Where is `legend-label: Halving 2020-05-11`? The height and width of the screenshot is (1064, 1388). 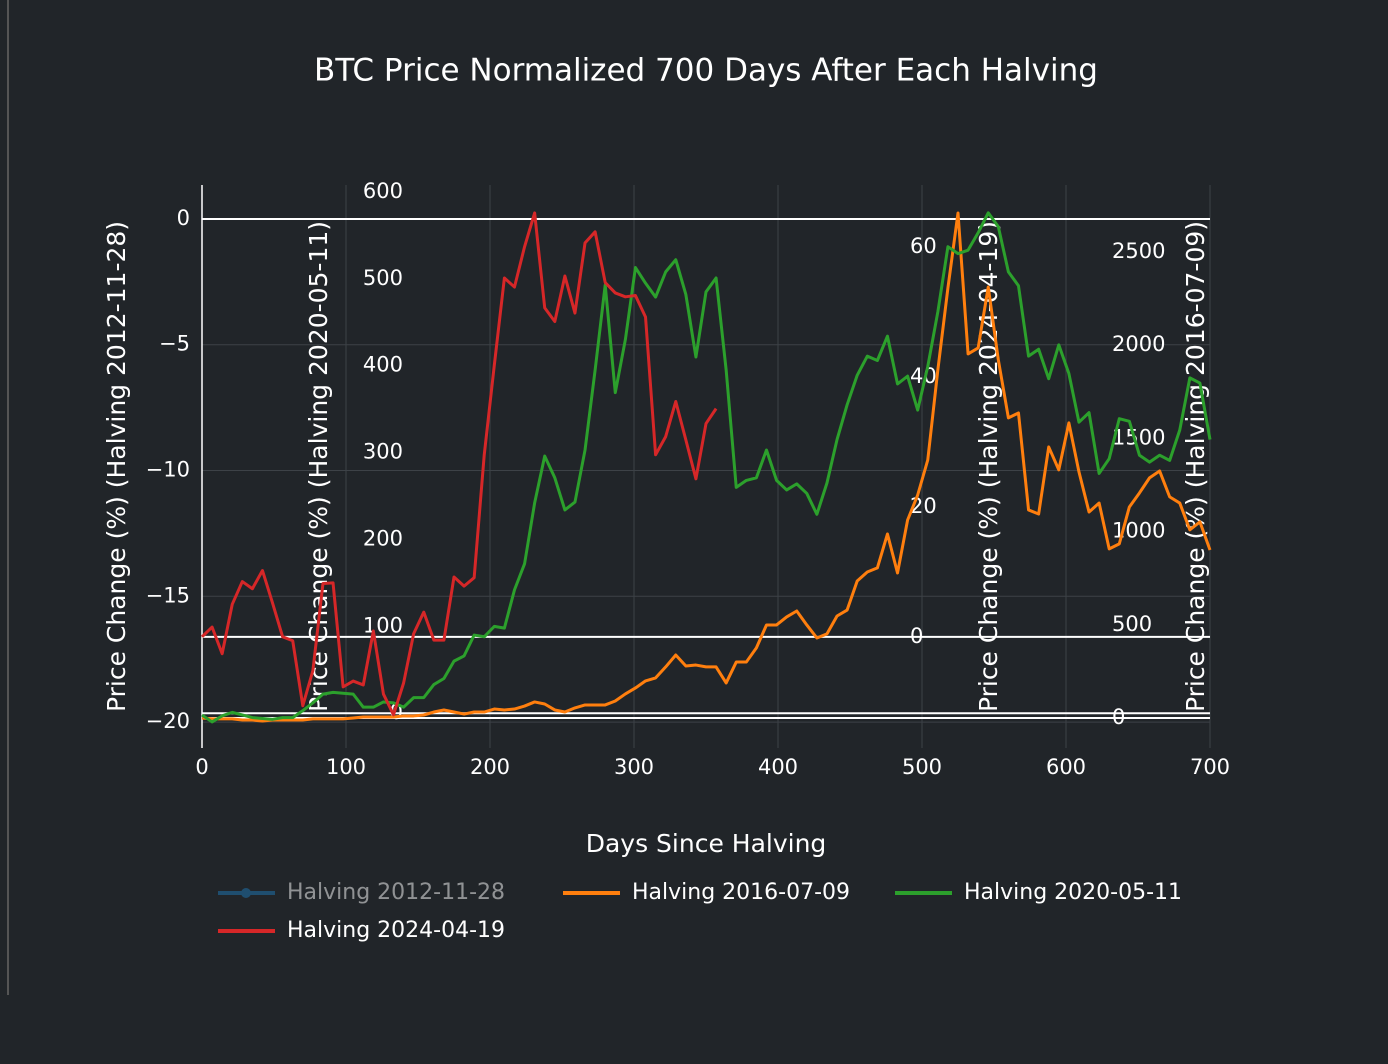 legend-label: Halving 2020-05-11 is located at coordinates (1073, 892).